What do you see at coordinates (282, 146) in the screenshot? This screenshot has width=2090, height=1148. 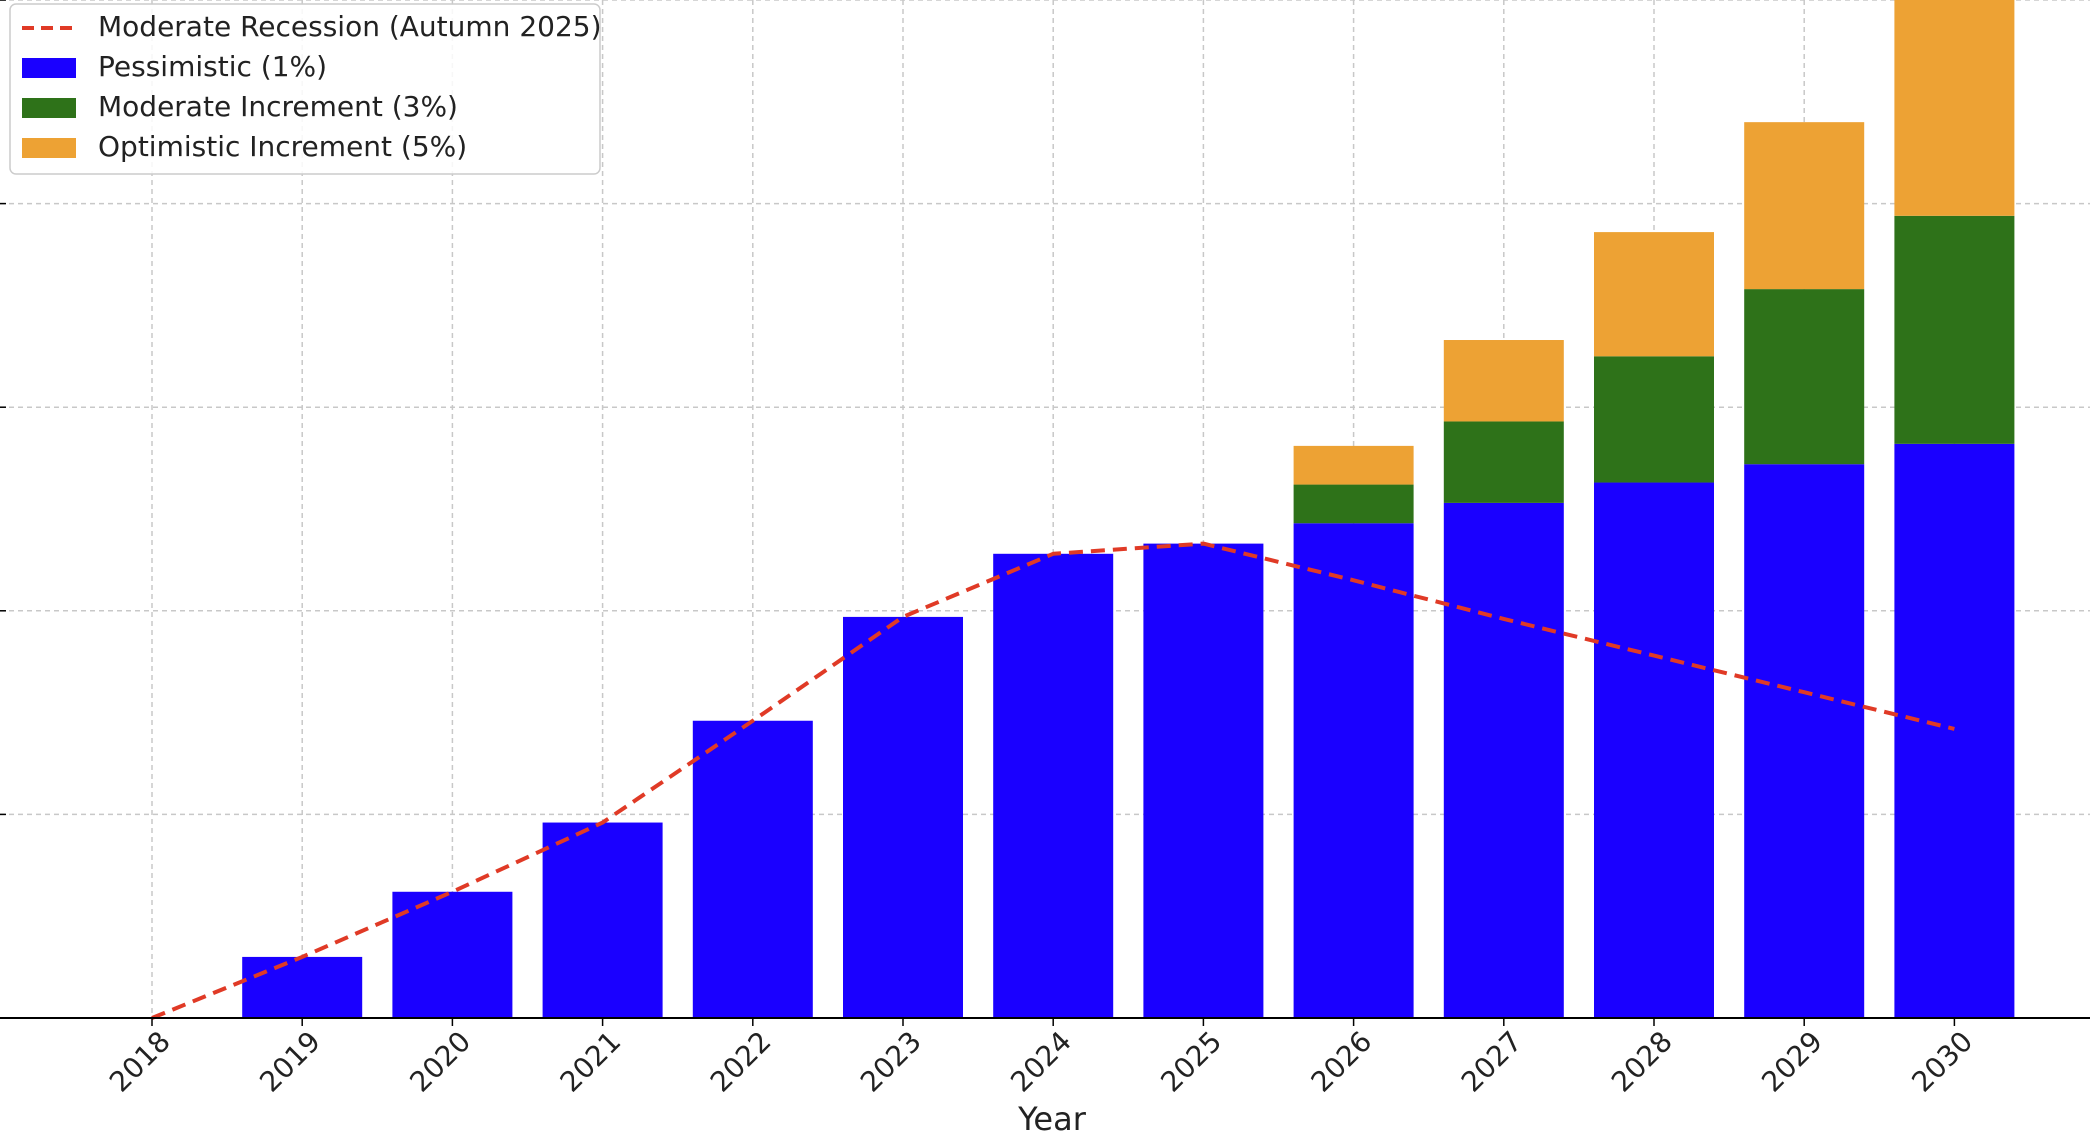 I see `legend-label: Optimistic Increment (5%)` at bounding box center [282, 146].